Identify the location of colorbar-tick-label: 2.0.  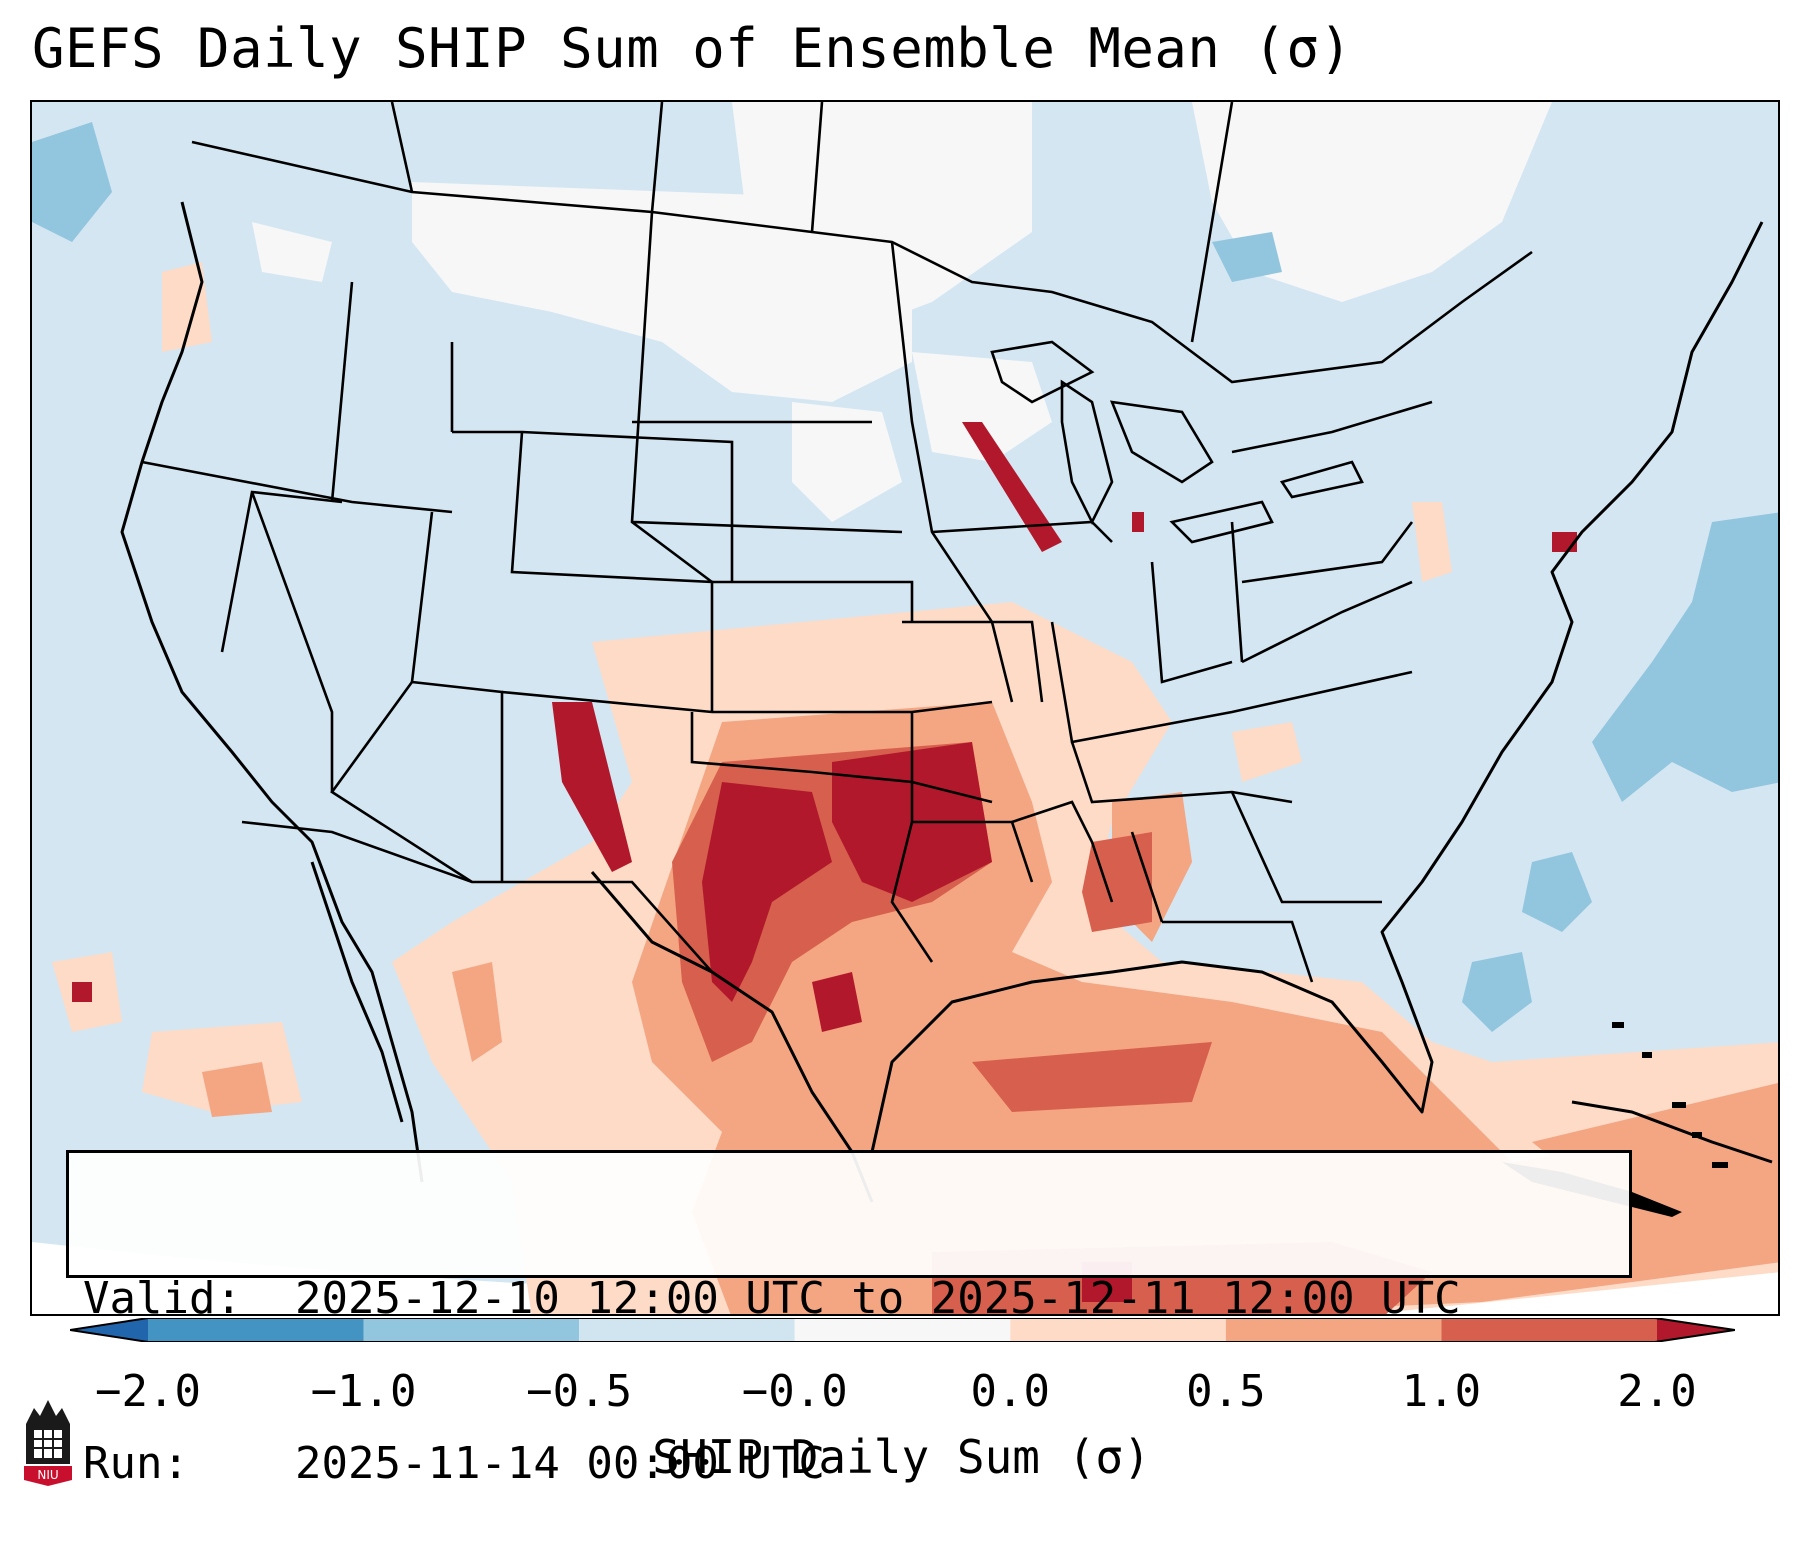
(1657, 1391).